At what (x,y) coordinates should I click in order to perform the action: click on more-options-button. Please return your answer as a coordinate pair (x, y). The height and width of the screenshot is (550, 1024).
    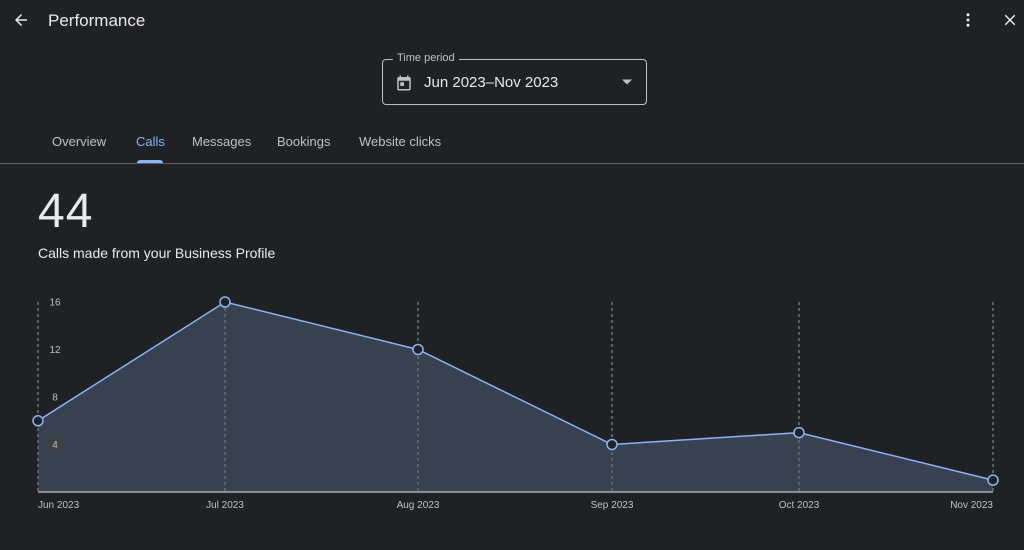
    Looking at the image, I should click on (968, 20).